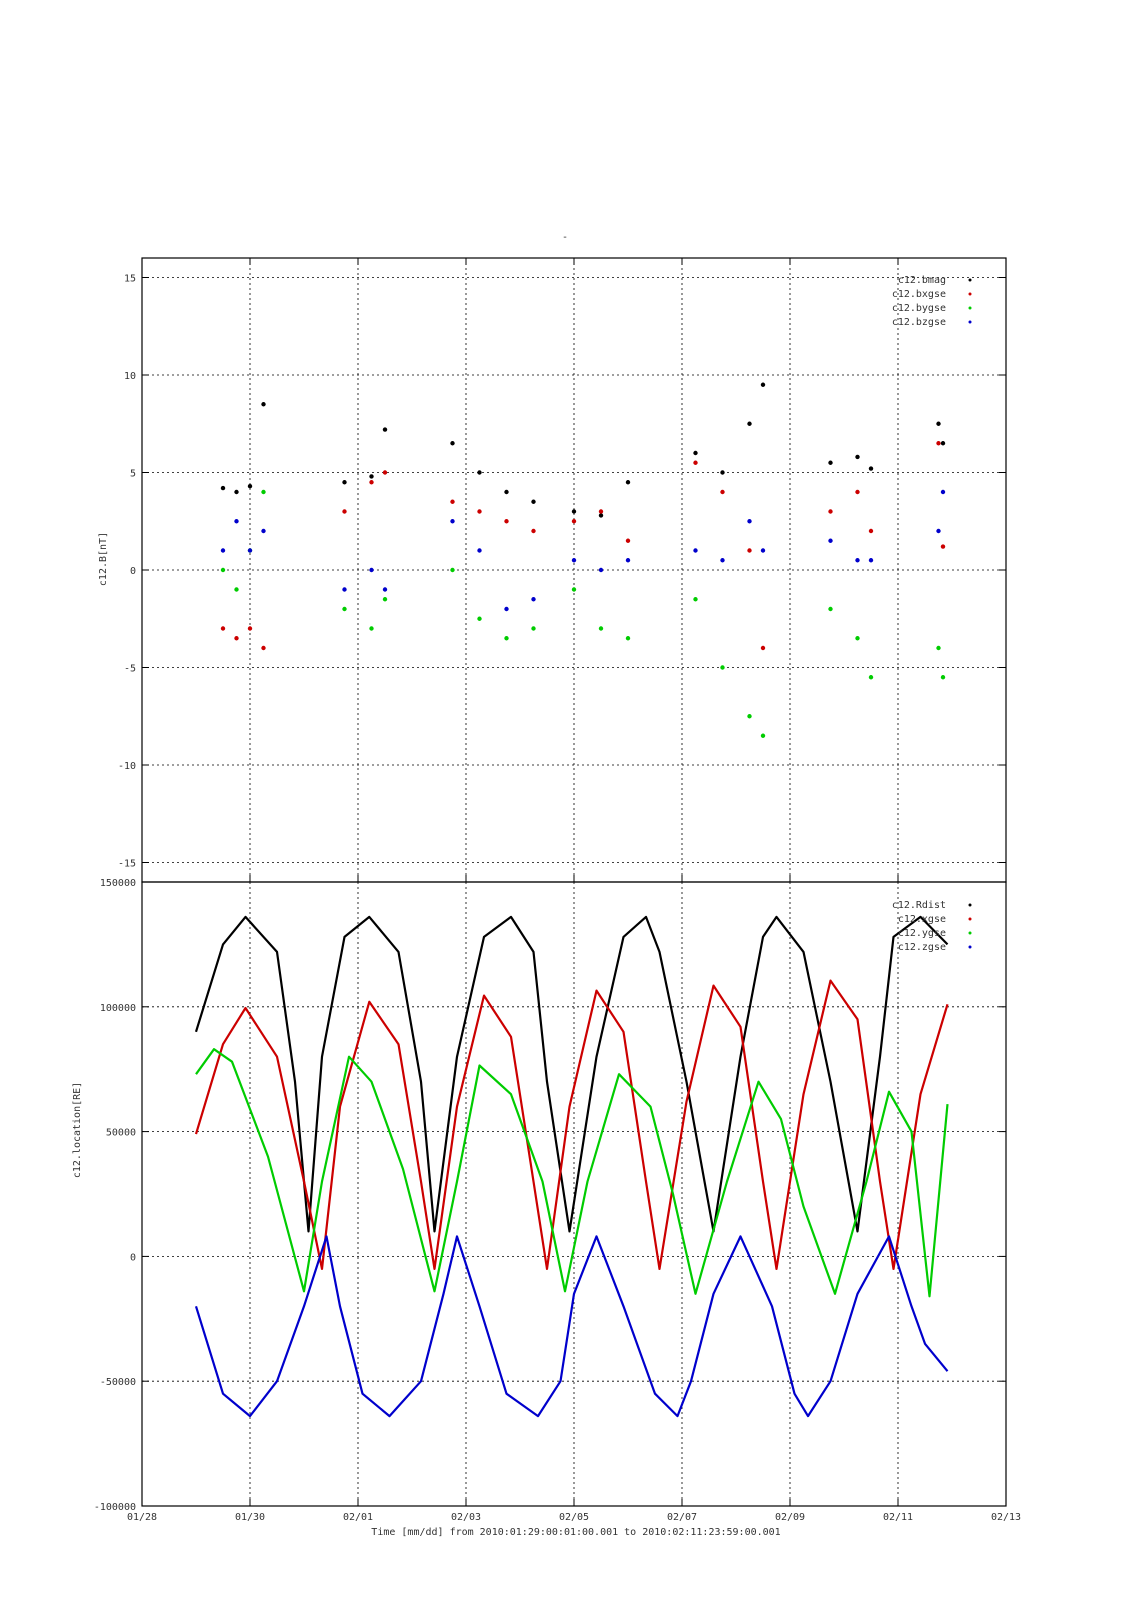  What do you see at coordinates (133, 474) in the screenshot?
I see `magnetic-field-y-tick-label: 5` at bounding box center [133, 474].